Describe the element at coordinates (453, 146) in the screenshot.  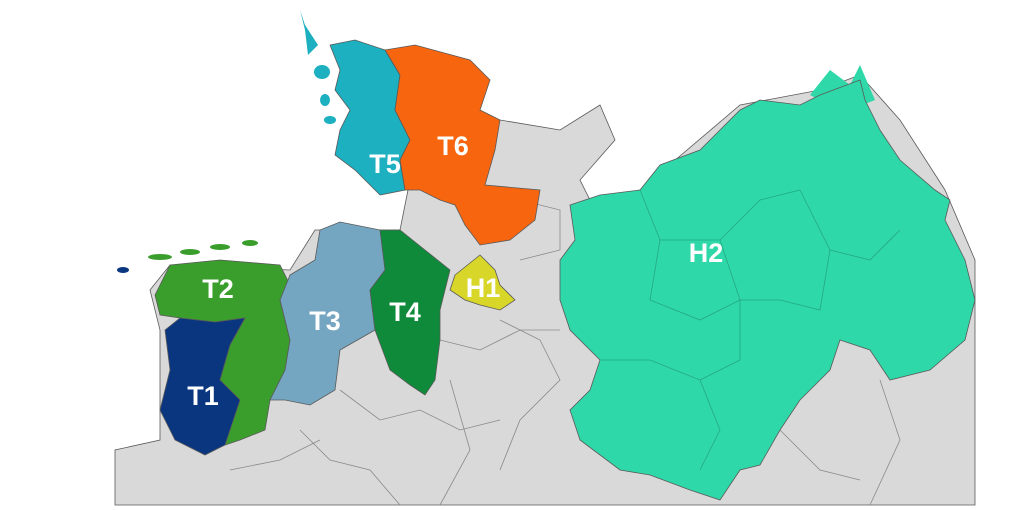
I see `label-T6: T6` at that location.